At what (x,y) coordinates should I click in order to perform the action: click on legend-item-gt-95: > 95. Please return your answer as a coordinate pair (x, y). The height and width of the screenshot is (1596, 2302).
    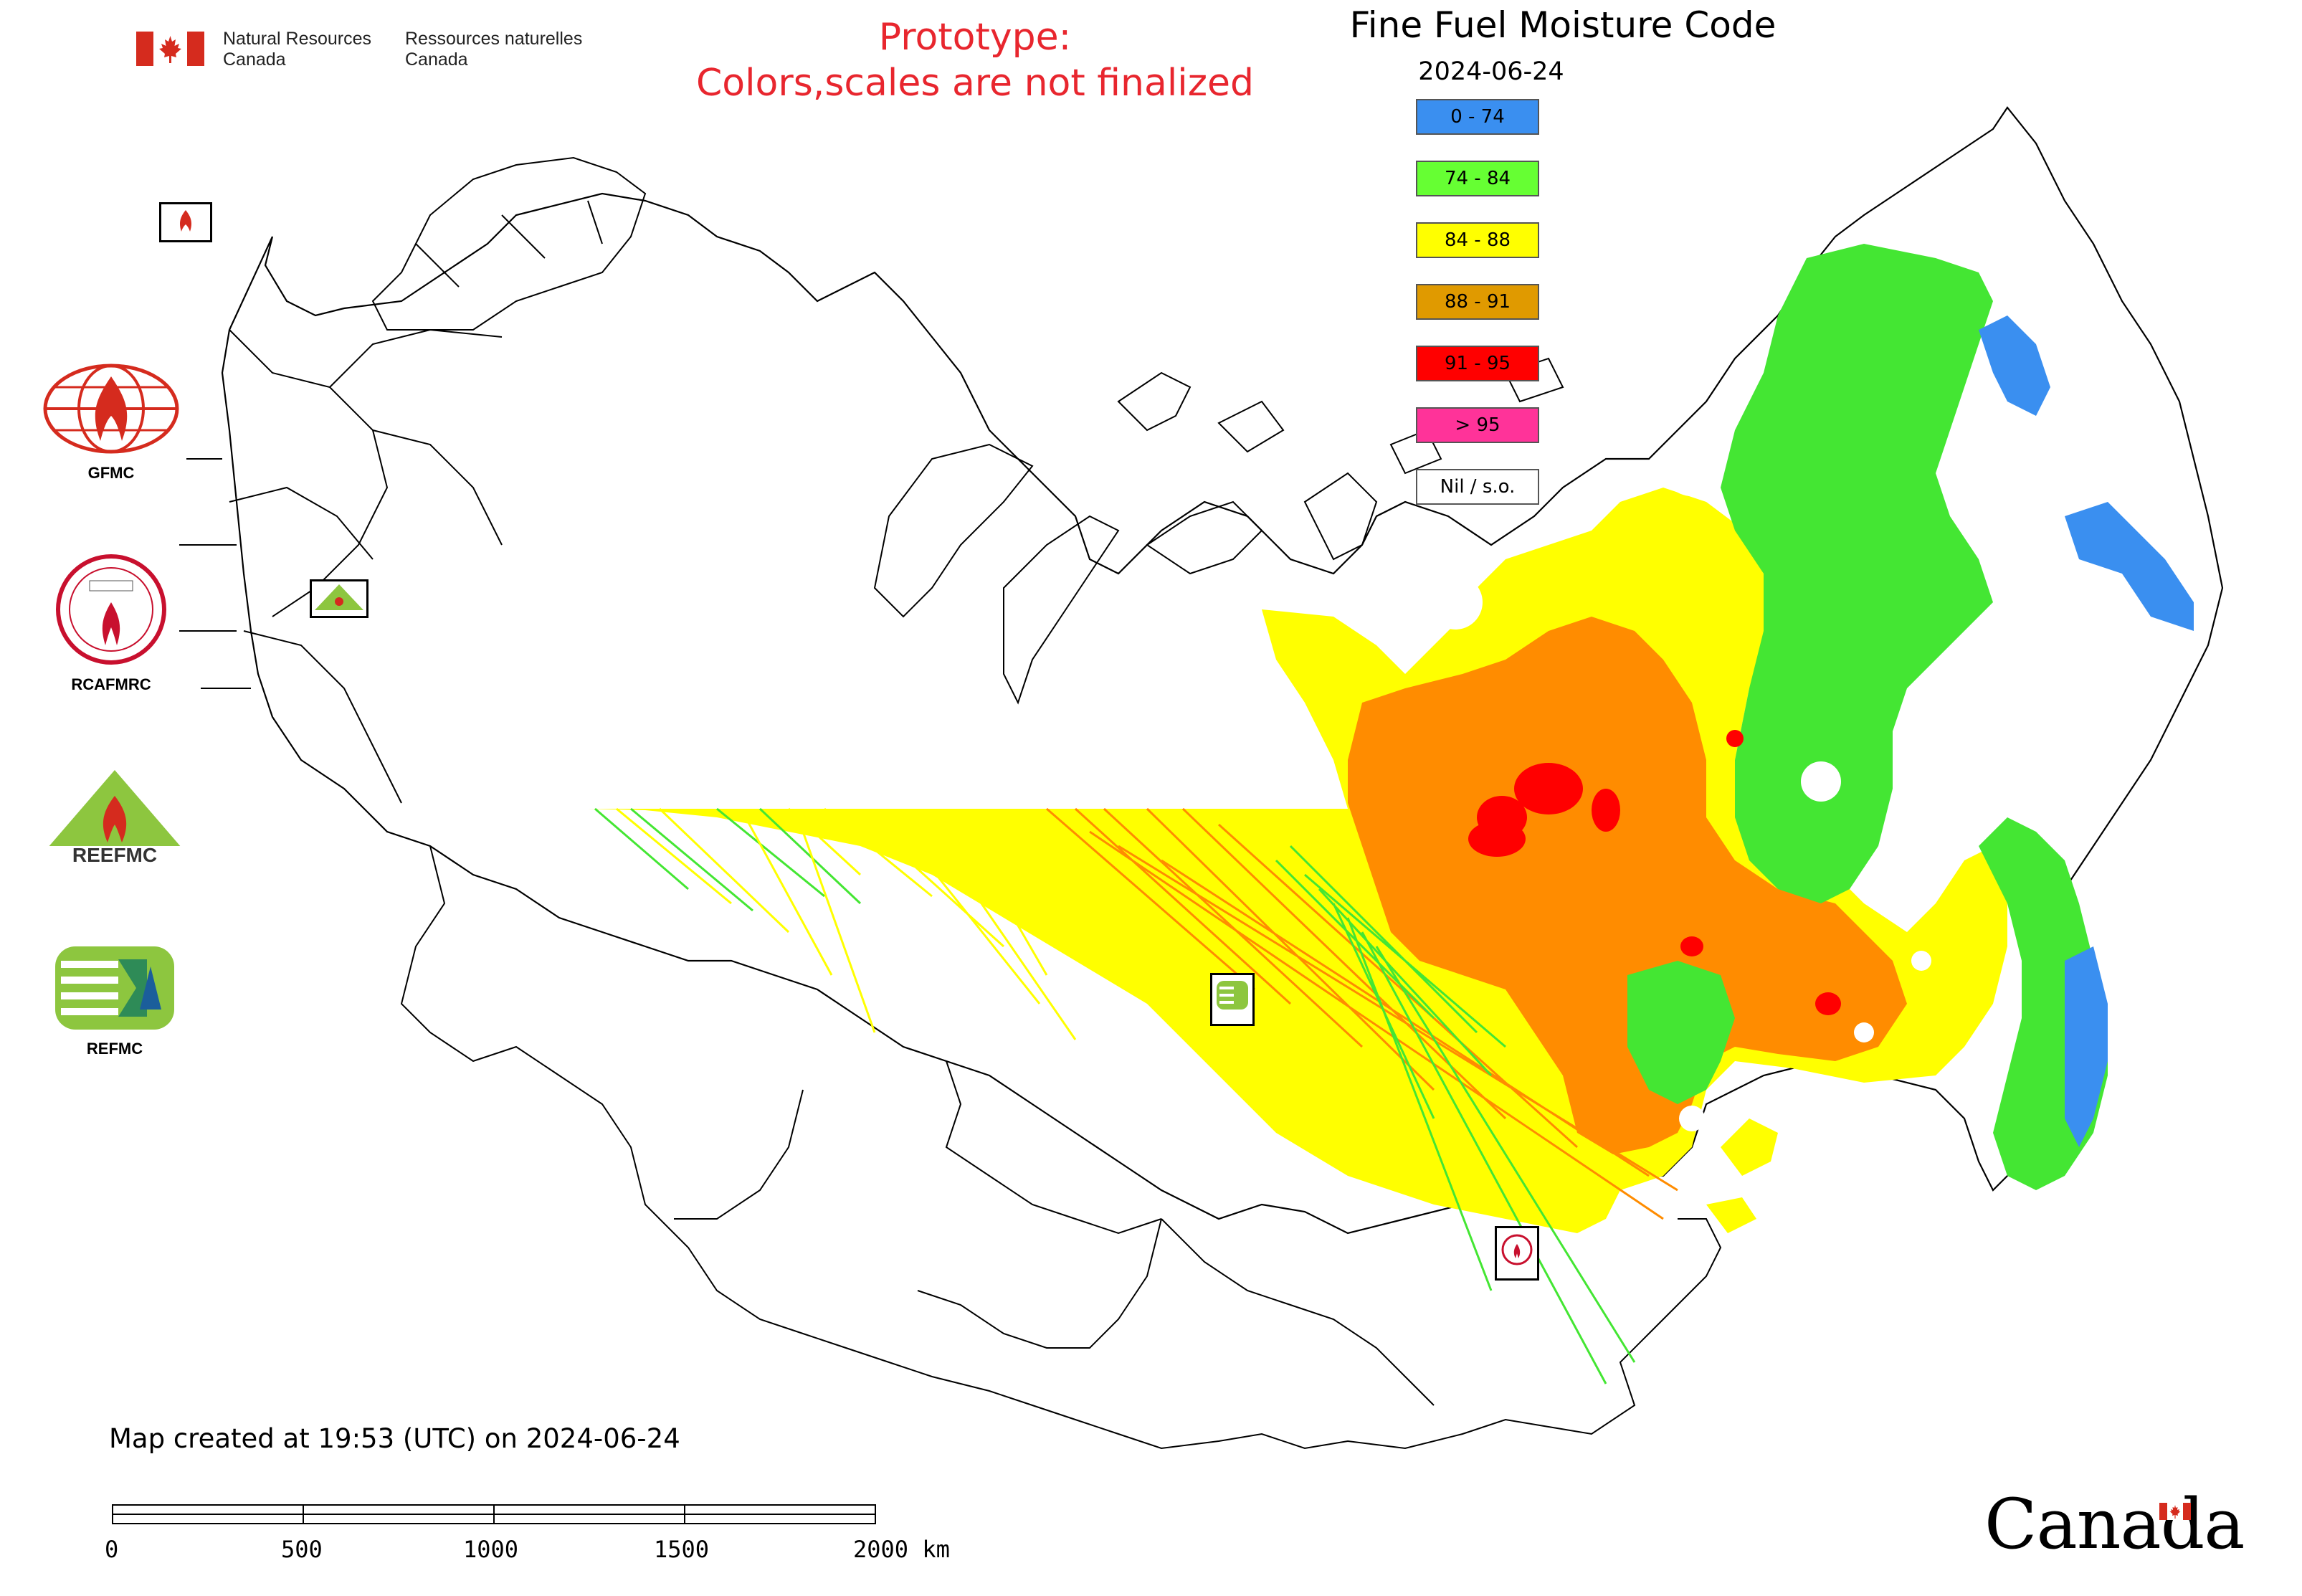
    Looking at the image, I should click on (1477, 425).